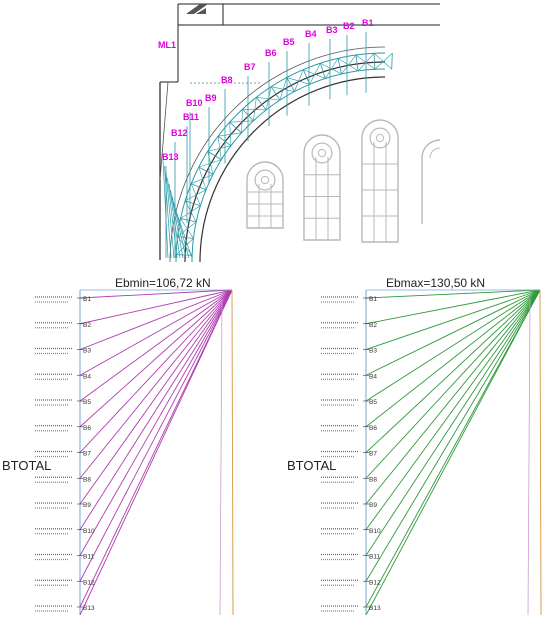  I want to click on main-line-label: ML1, so click(167, 45).